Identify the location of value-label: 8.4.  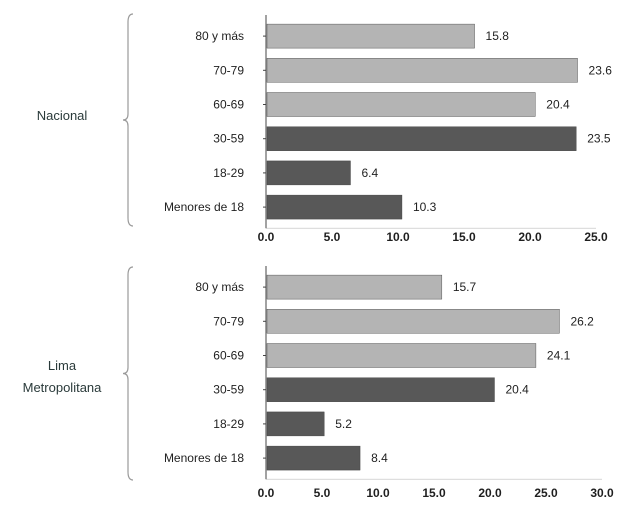
(379, 458).